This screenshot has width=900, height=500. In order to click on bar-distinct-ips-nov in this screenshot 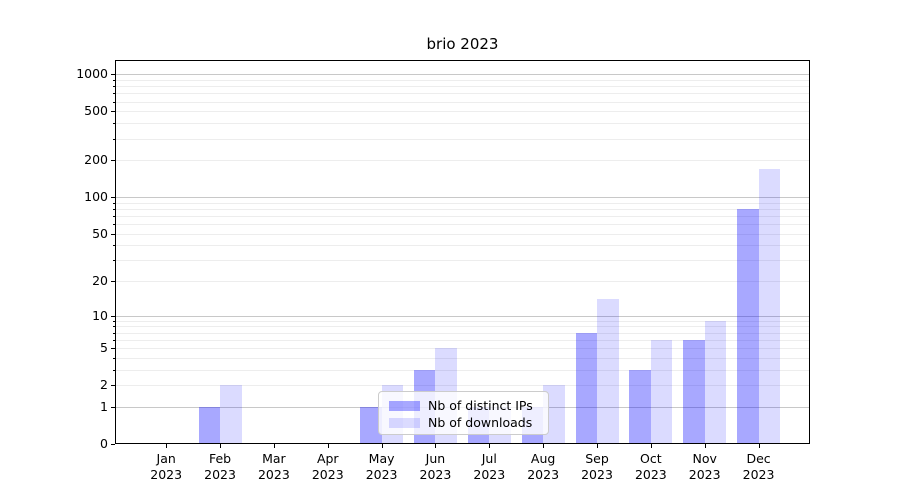, I will do `click(694, 391)`.